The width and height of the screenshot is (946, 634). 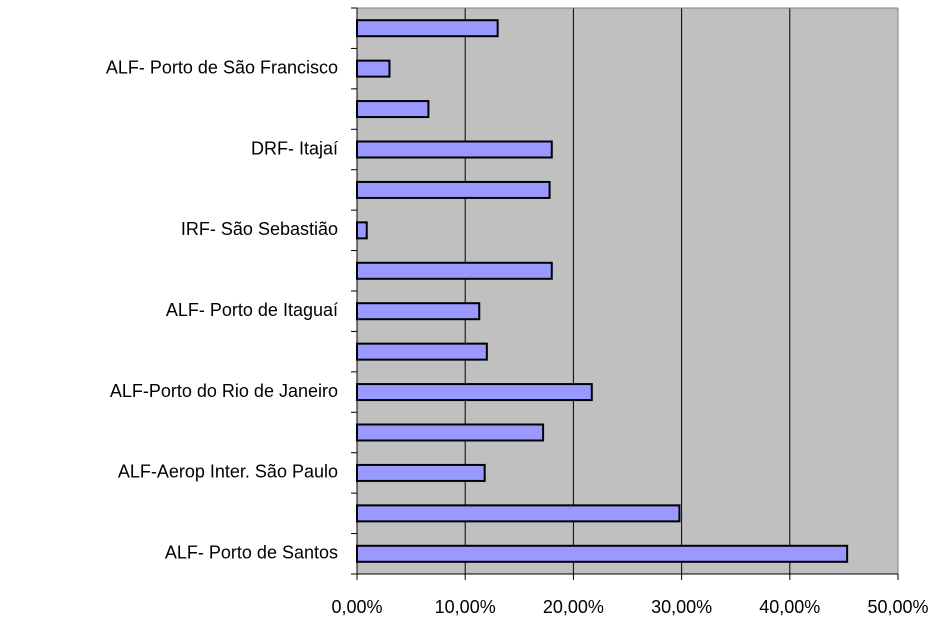 What do you see at coordinates (228, 472) in the screenshot?
I see `y-tick-label: ALF-Aerop Inter. São Paulo` at bounding box center [228, 472].